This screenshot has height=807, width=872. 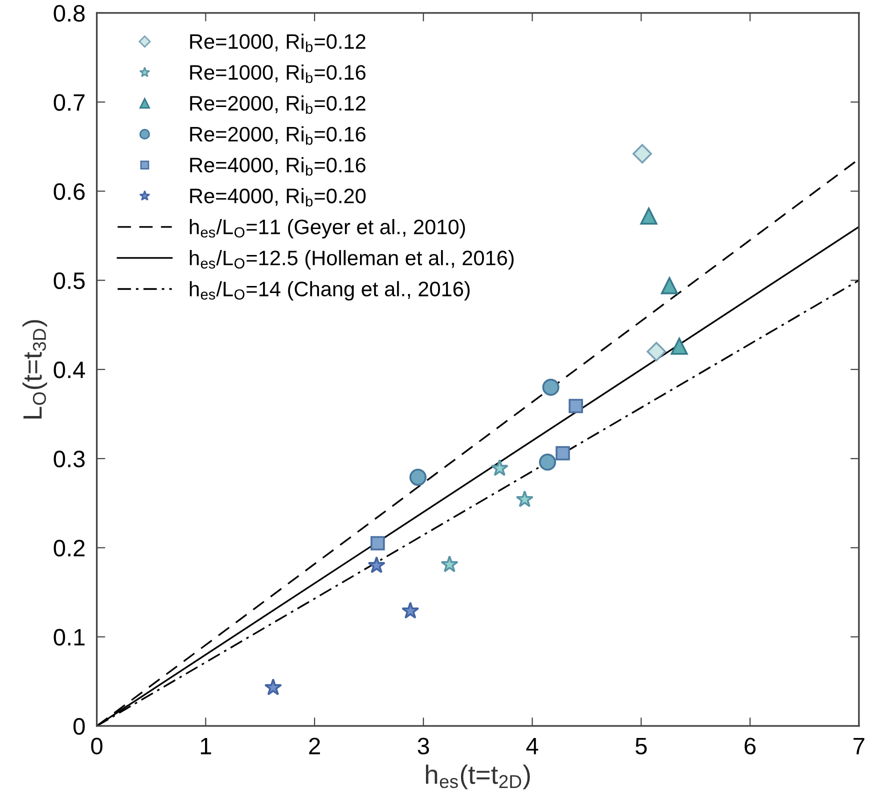 What do you see at coordinates (278, 104) in the screenshot?
I see `legend-label: Re=2000, Ri$_{b}$=0.12` at bounding box center [278, 104].